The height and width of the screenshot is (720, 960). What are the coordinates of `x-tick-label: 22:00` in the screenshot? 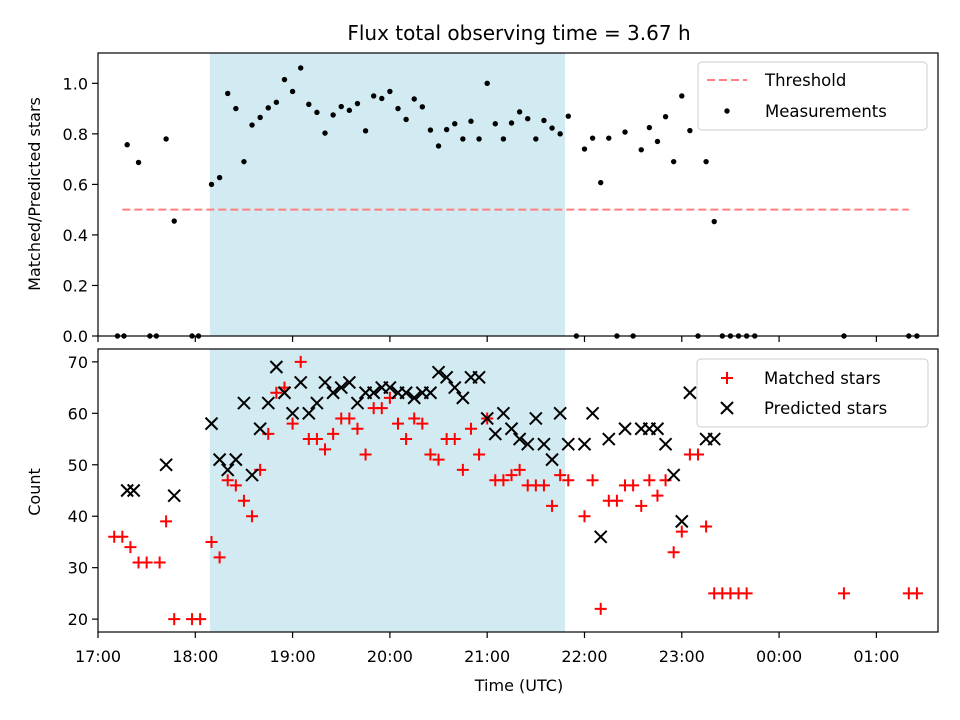 It's located at (584, 656).